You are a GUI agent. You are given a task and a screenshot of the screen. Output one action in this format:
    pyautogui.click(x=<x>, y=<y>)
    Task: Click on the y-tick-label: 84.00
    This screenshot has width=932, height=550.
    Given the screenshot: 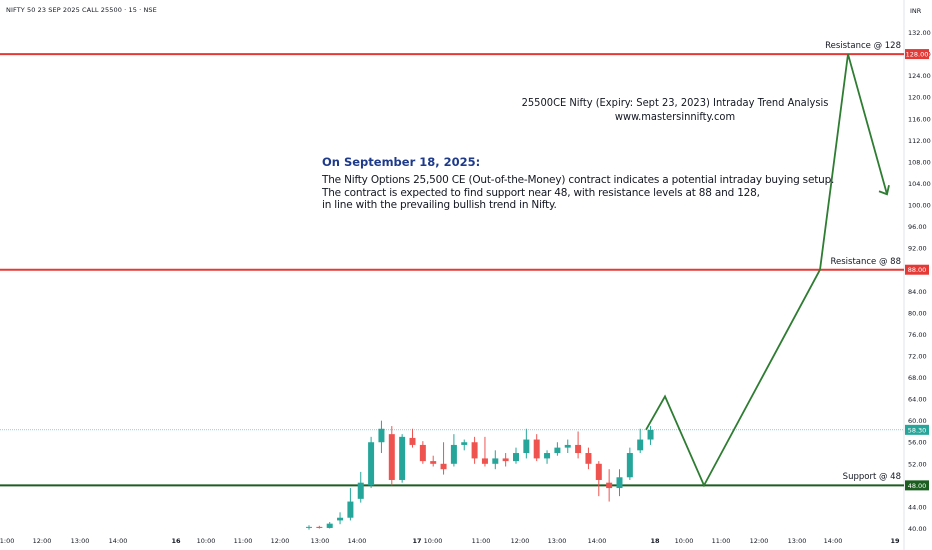 What is the action you would take?
    pyautogui.click(x=917, y=292)
    